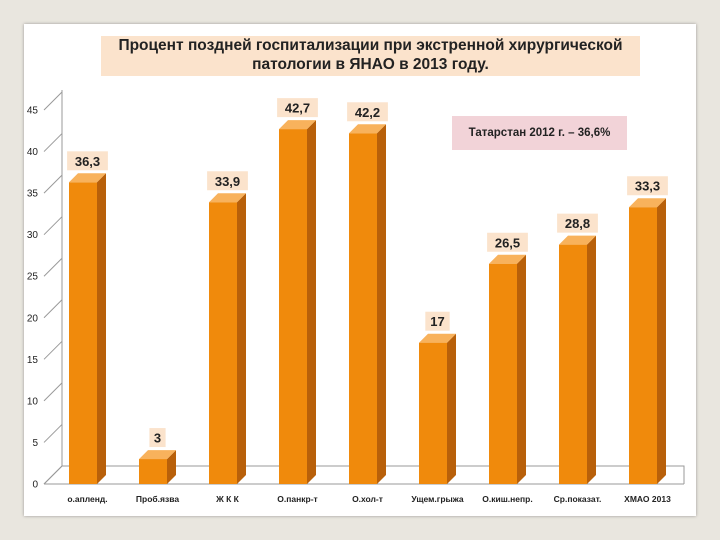 This screenshot has width=720, height=540. I want to click on x-tick-label: Ср.показат., so click(578, 499).